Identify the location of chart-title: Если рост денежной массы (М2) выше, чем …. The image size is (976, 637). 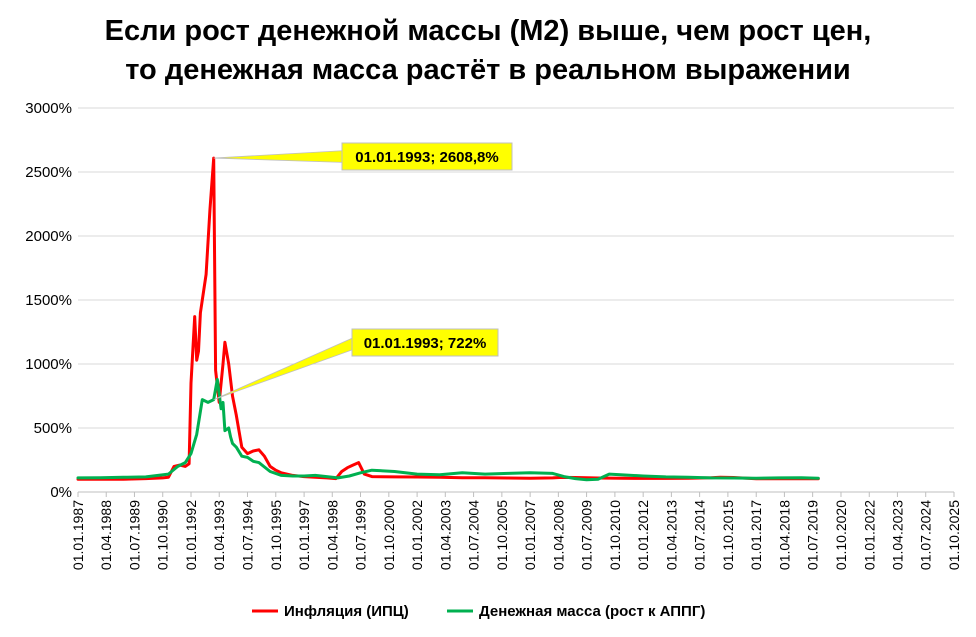
(488, 31).